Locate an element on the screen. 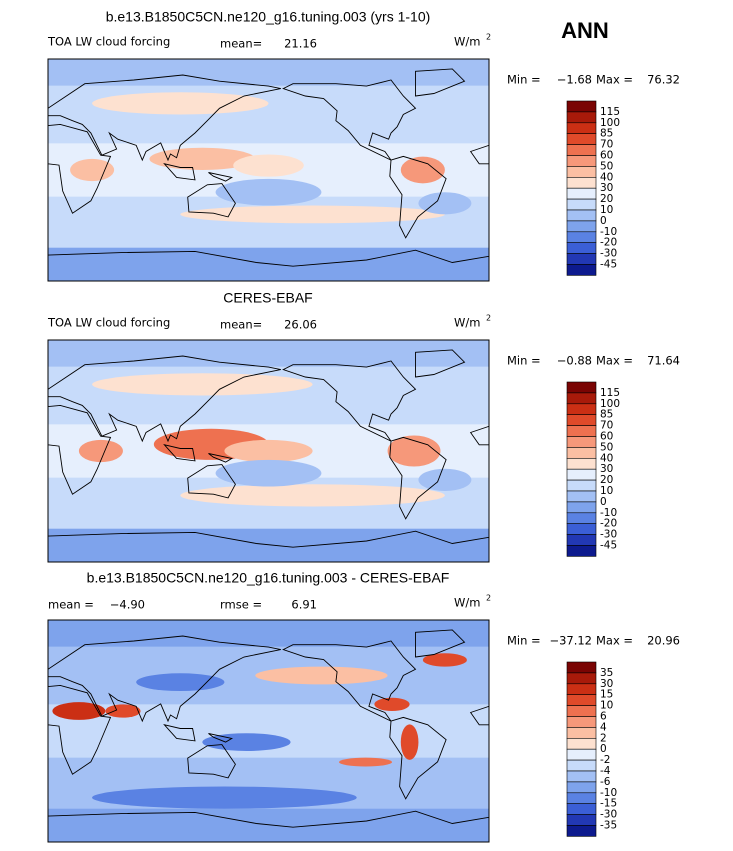 The image size is (733, 851). colorbar-label: 50 is located at coordinates (606, 166).